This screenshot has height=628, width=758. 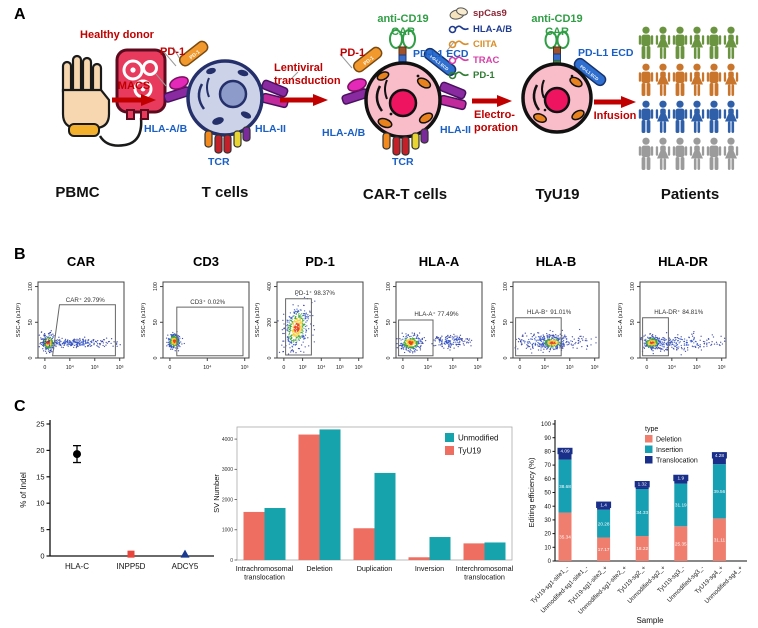 I want to click on svg-text: INPP5D, so click(x=131, y=566).